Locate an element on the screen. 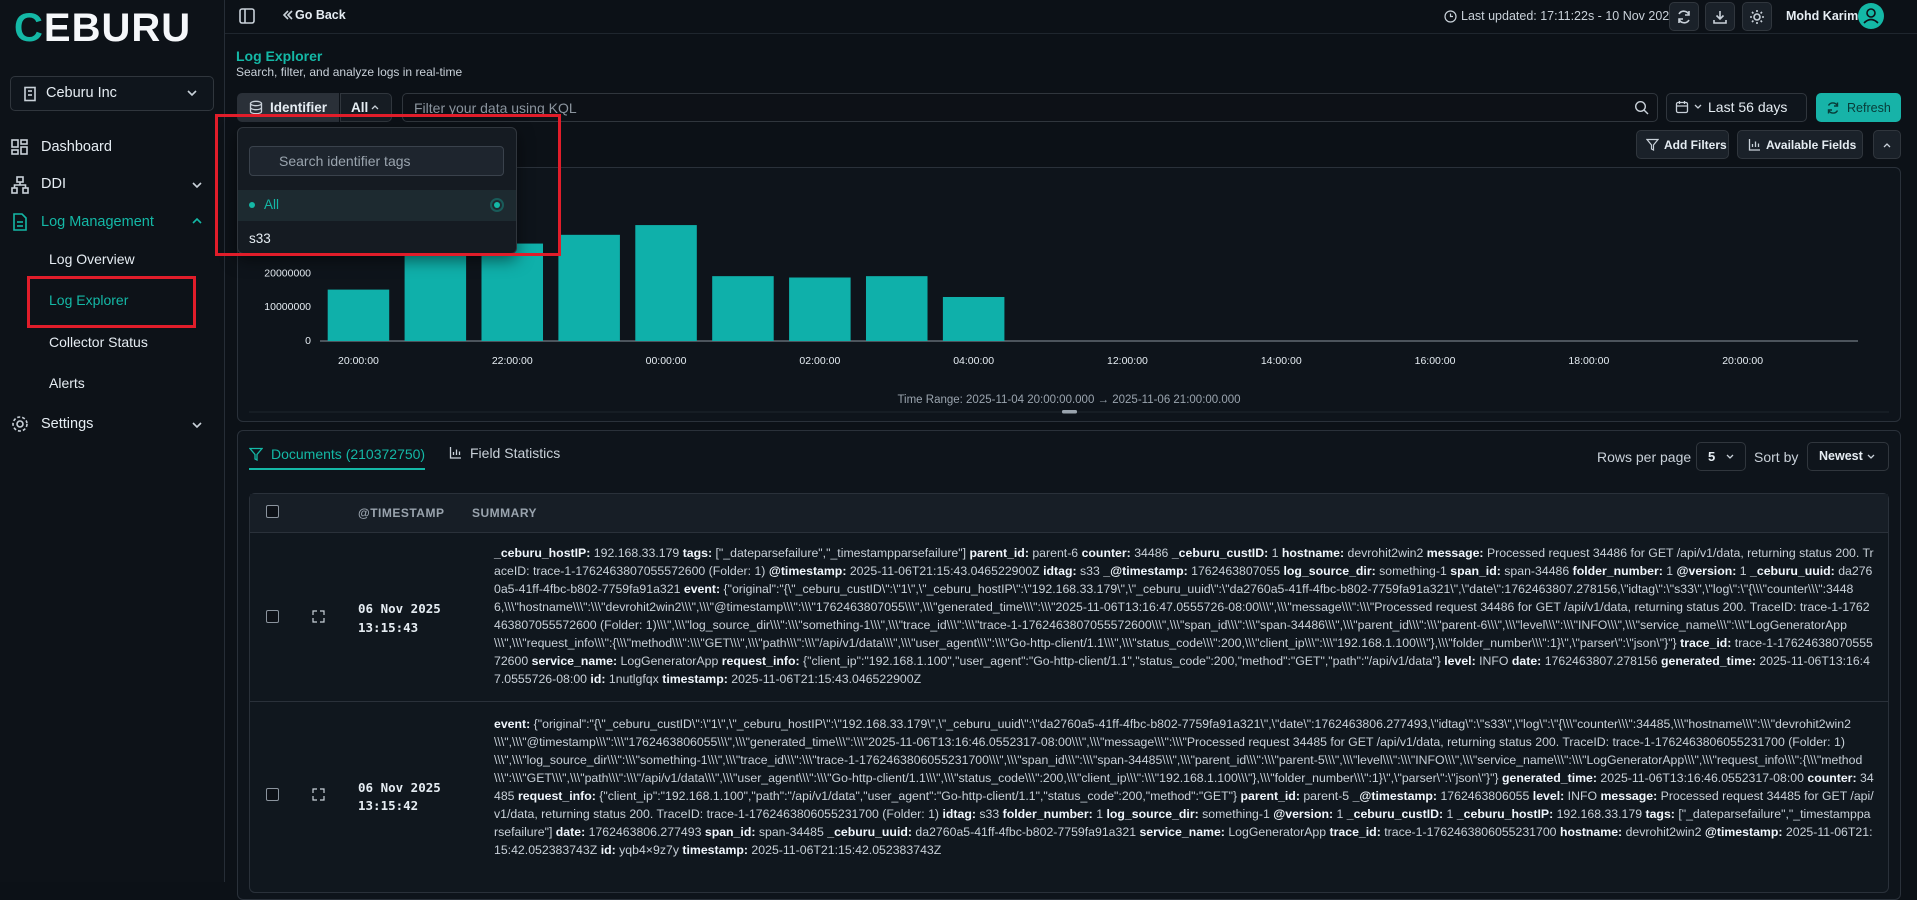  field-value: 34485 is located at coordinates (1184, 787).